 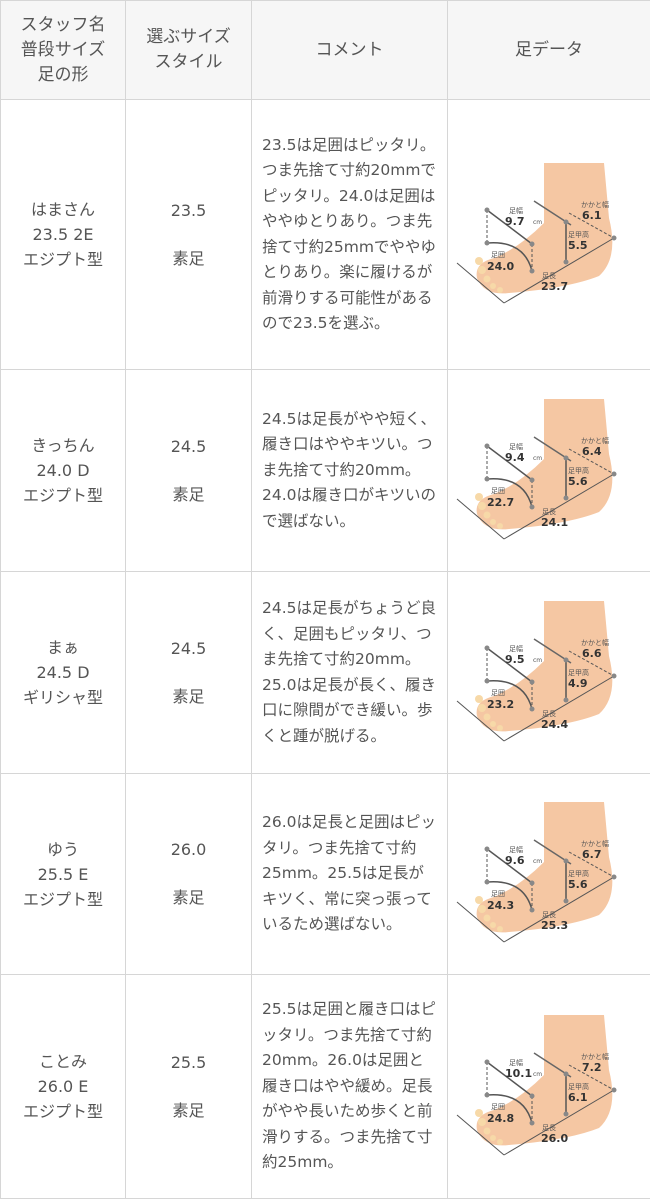 What do you see at coordinates (63, 1061) in the screenshot?
I see `staff-name: ことみ` at bounding box center [63, 1061].